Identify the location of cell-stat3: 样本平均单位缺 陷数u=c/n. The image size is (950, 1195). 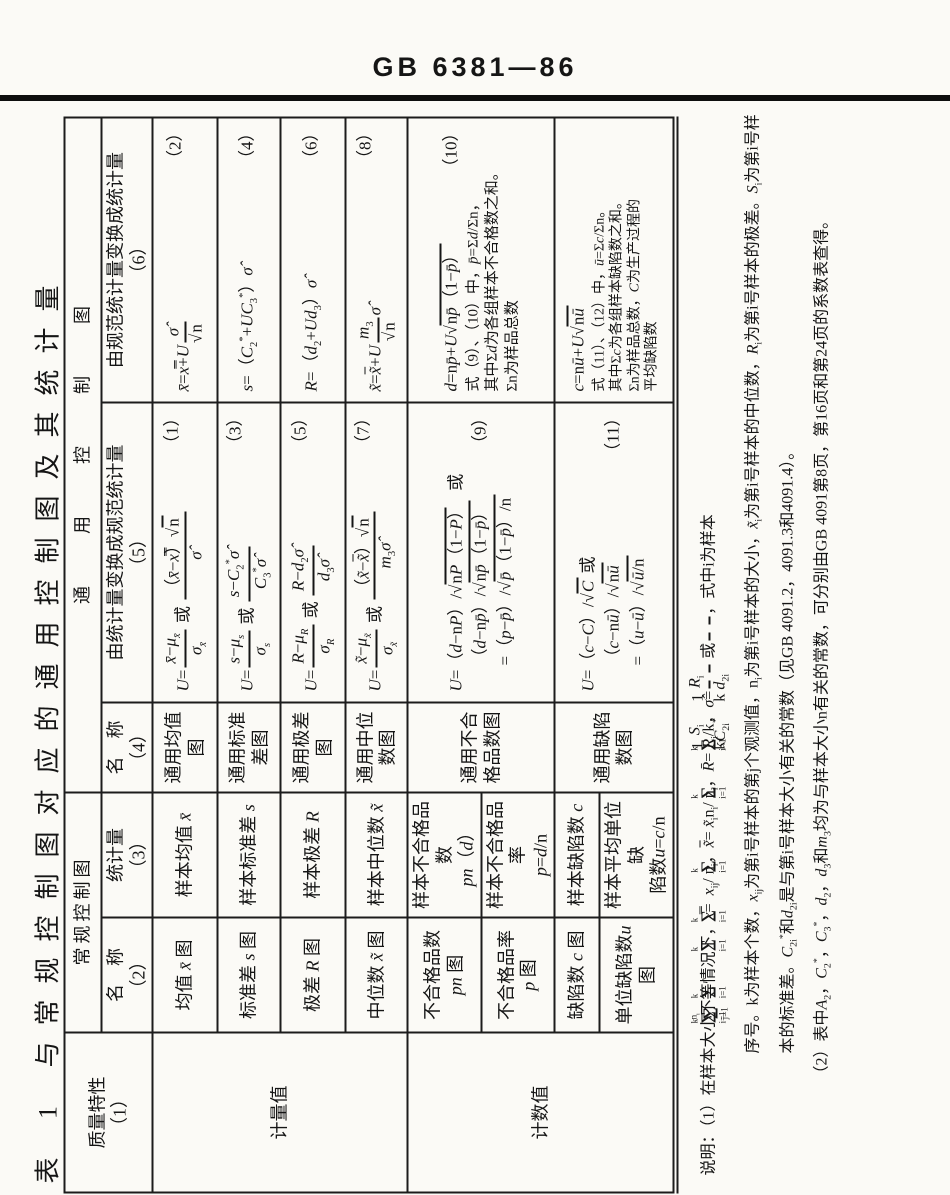
(637, 855).